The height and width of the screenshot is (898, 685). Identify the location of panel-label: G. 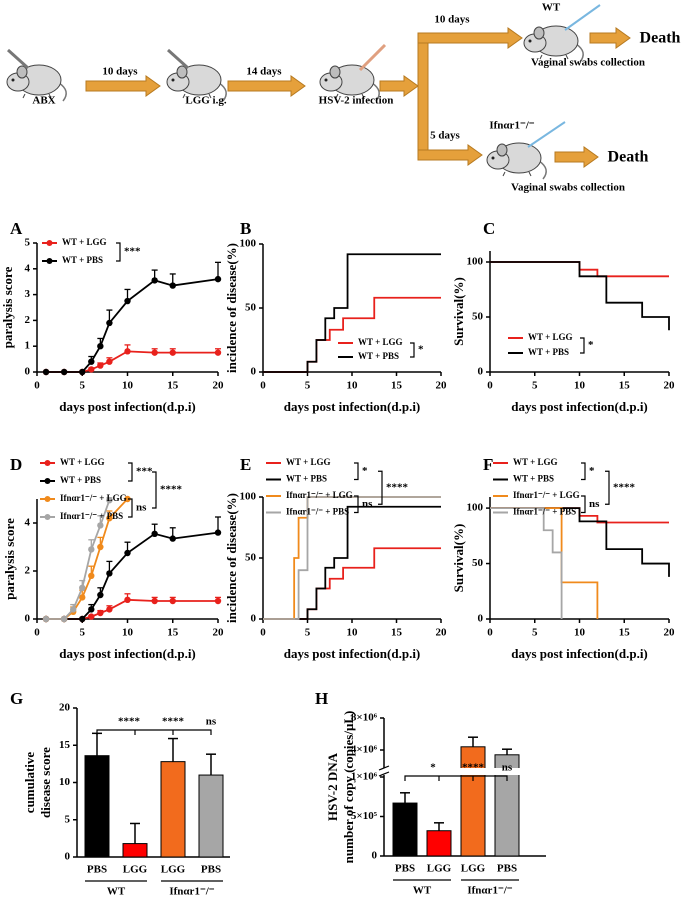
(16, 698).